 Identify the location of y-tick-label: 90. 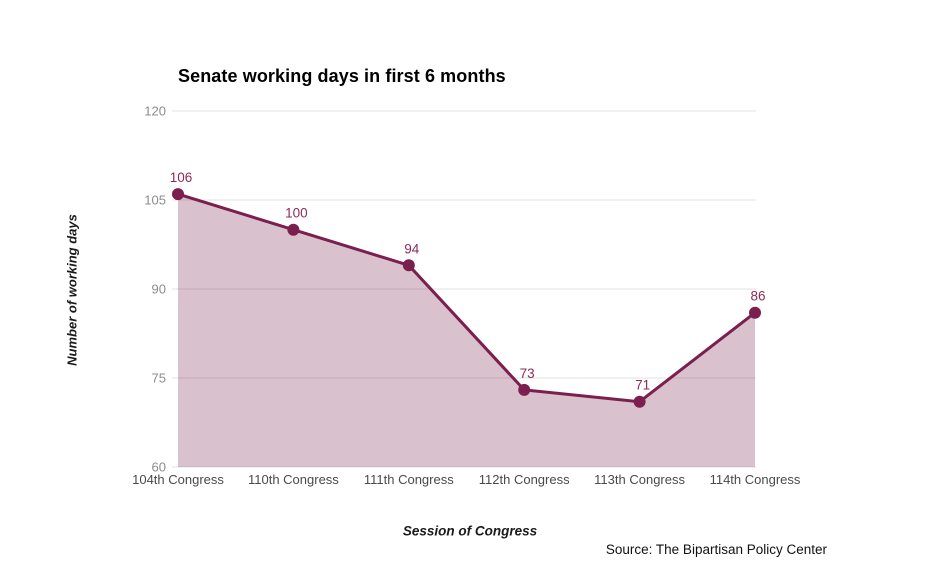
(159, 289).